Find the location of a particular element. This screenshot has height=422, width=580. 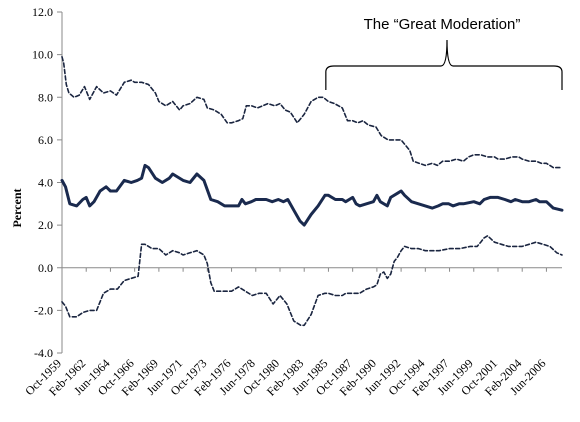

y-tick-label: 8.0 is located at coordinates (45, 97).